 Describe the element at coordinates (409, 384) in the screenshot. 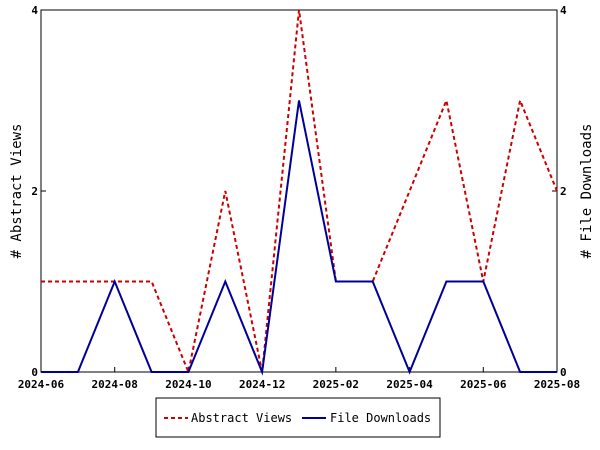

I see `x-tick-label: 2025-04` at that location.